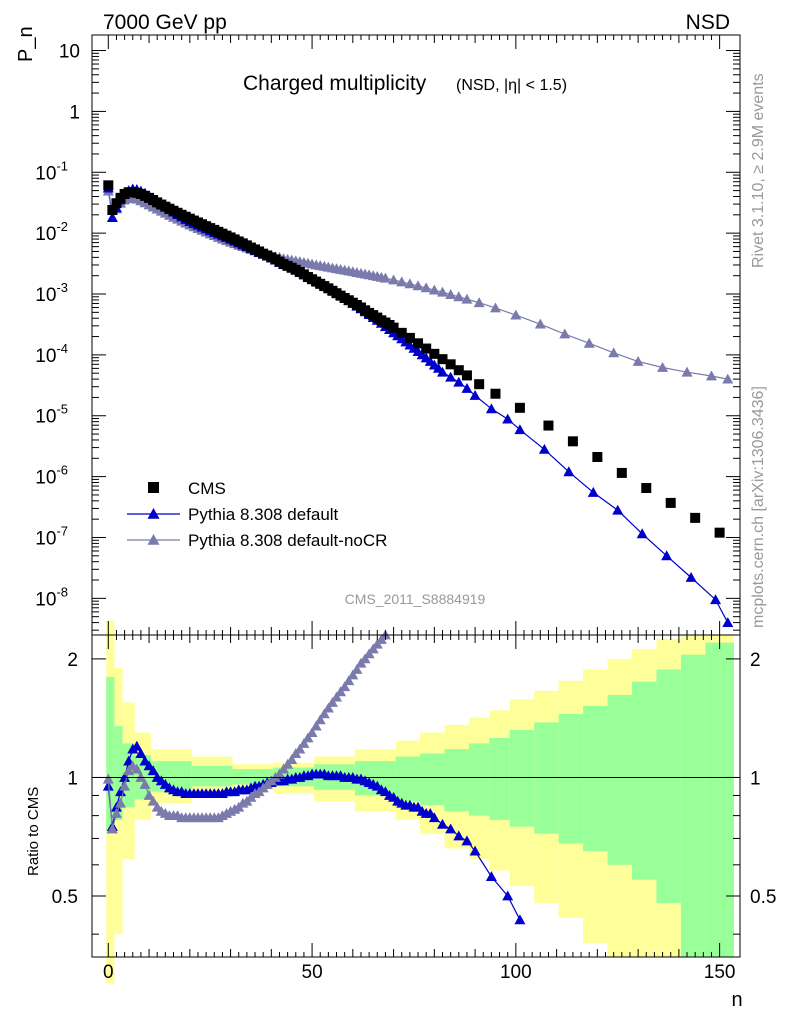  I want to click on main-y-tick-label: 10⁻⁶, so click(51, 476).